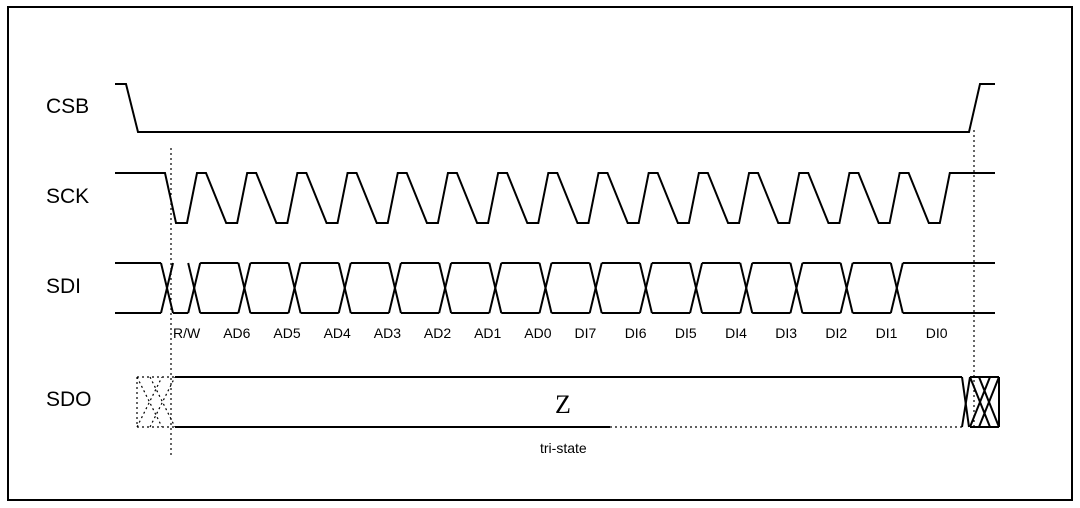 Image resolution: width=1080 pixels, height=508 pixels. What do you see at coordinates (537, 333) in the screenshot?
I see `sdi-bit-label: AD0` at bounding box center [537, 333].